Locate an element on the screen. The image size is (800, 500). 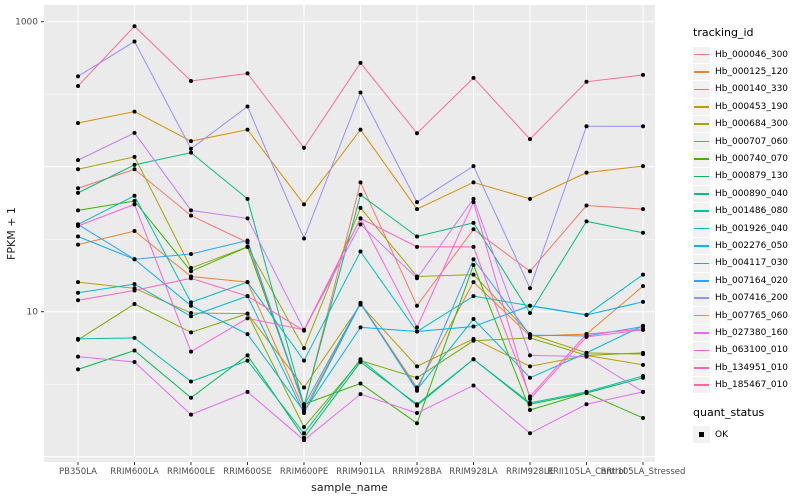
legend-item-label: Hb_185467_010 is located at coordinates (752, 385).